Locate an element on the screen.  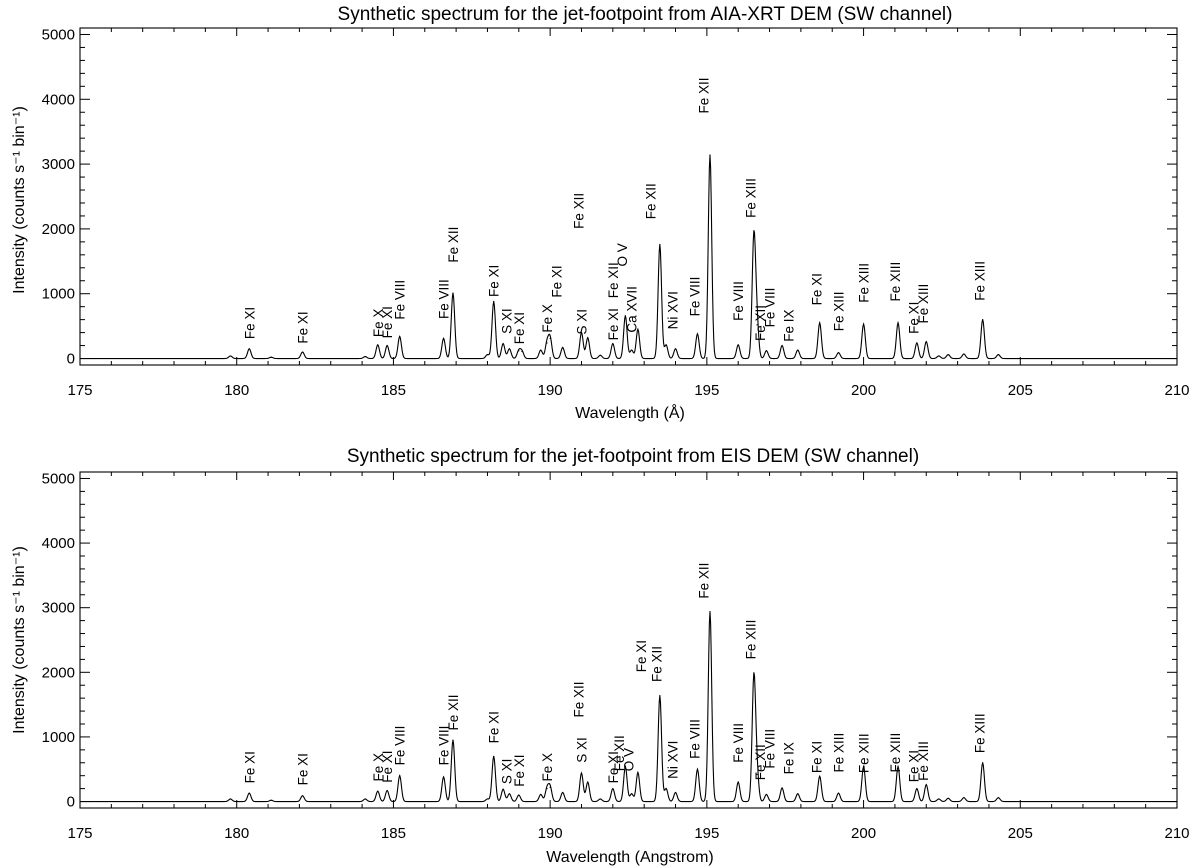
y-tick-label: 5000 is located at coordinates (58, 478).